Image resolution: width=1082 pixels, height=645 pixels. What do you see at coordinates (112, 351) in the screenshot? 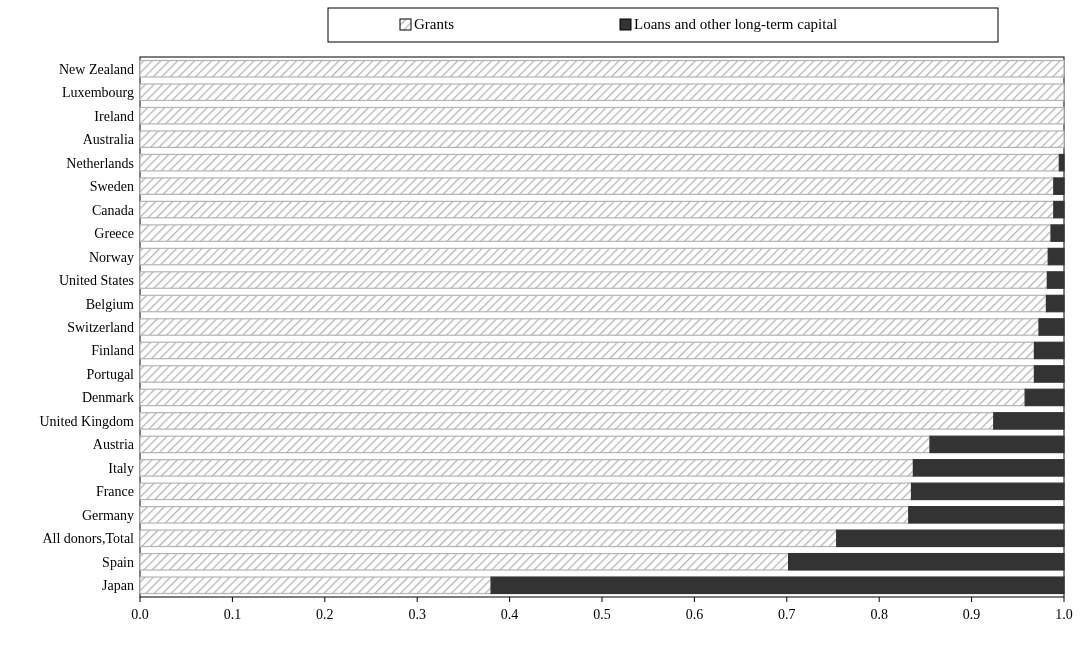
I see `y-tick-label: Finland` at bounding box center [112, 351].